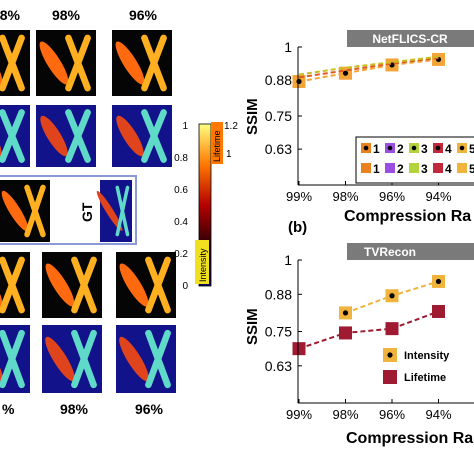 This screenshot has width=474, height=474. I want to click on chart1-xlabel: Compression Ra, so click(407, 216).